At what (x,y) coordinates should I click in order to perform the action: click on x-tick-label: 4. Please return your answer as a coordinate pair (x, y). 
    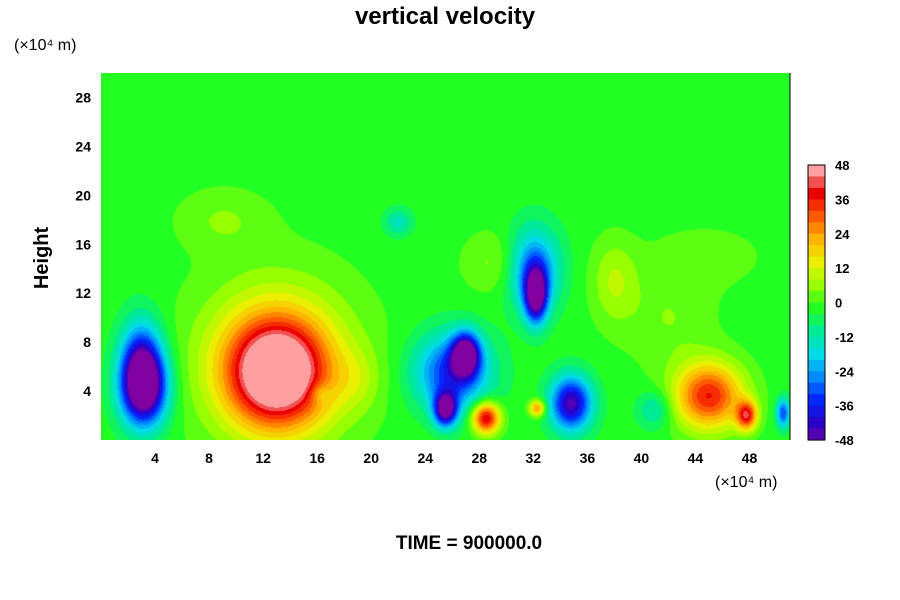
    Looking at the image, I should click on (155, 458).